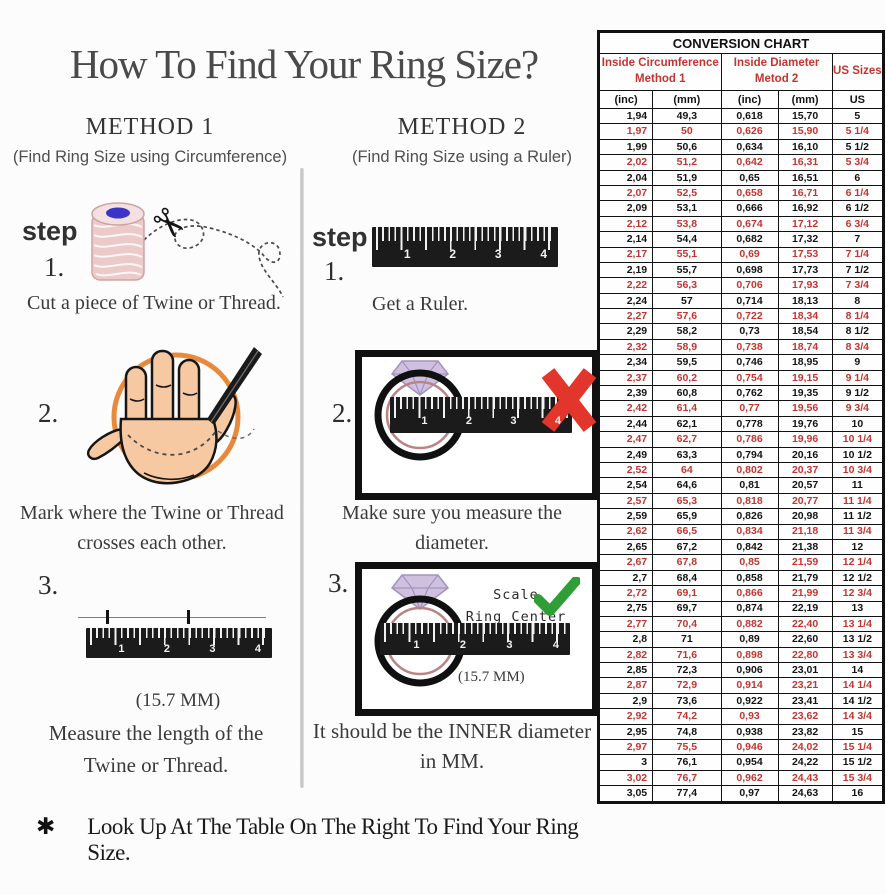  Describe the element at coordinates (858, 685) in the screenshot. I see `table-cell: 14 1/4` at that location.